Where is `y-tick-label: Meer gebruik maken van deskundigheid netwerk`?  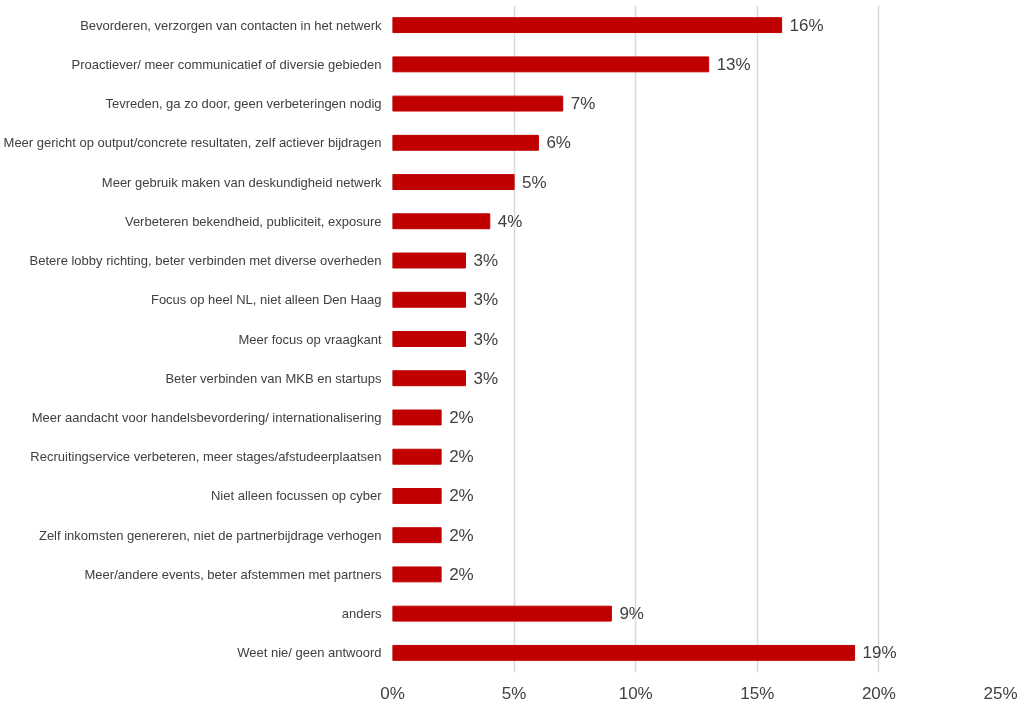 y-tick-label: Meer gebruik maken van deskundigheid netwerk is located at coordinates (241, 182).